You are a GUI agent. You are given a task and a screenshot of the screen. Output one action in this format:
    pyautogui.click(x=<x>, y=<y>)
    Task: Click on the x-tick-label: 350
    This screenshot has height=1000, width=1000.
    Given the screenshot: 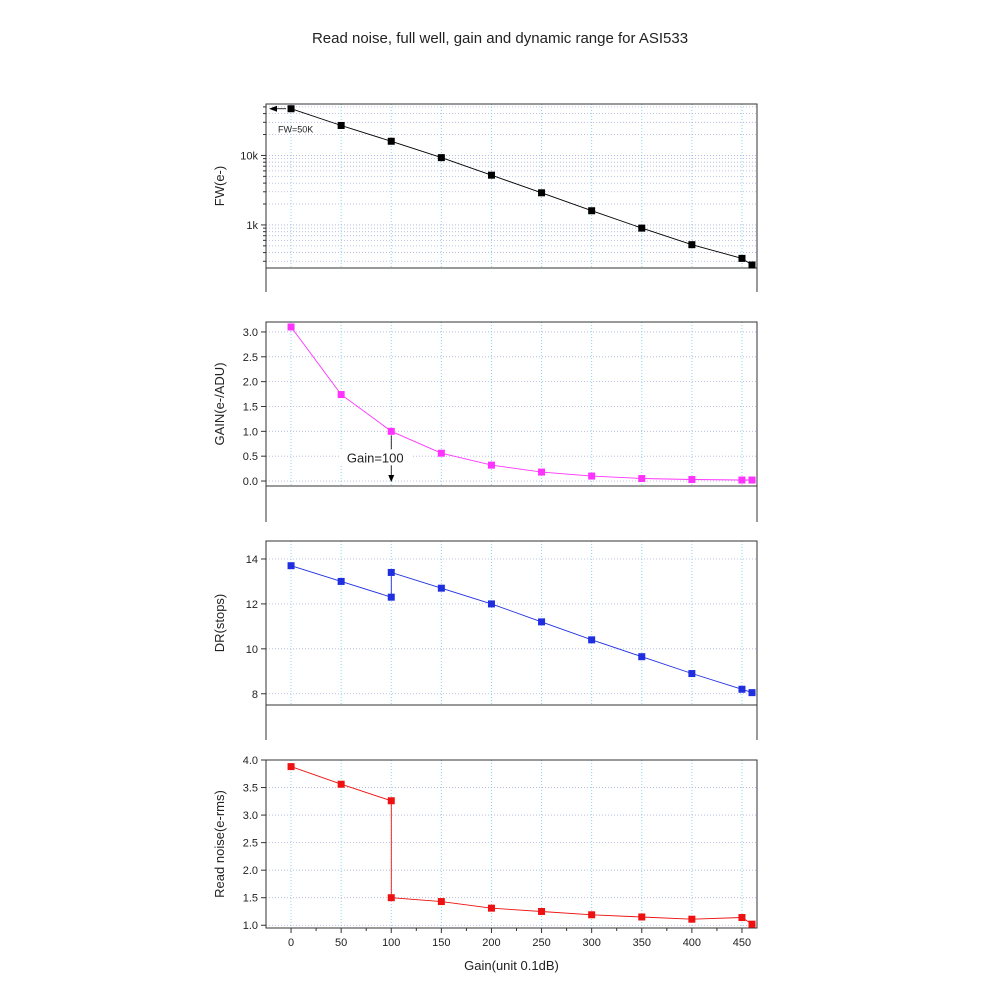 What is the action you would take?
    pyautogui.click(x=642, y=943)
    